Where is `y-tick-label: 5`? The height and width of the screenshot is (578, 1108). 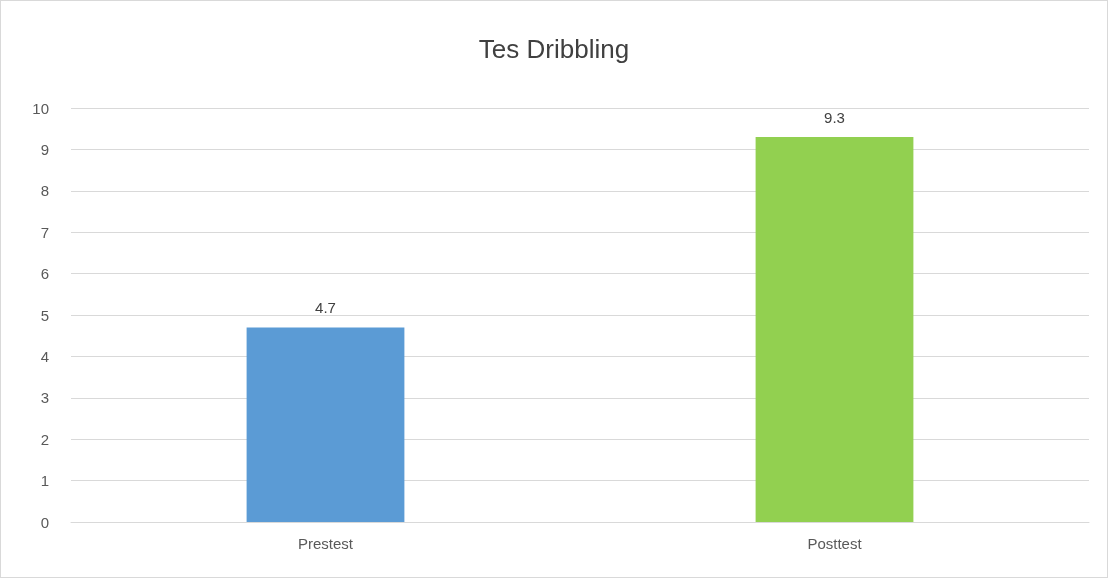 y-tick-label: 5 is located at coordinates (44, 315).